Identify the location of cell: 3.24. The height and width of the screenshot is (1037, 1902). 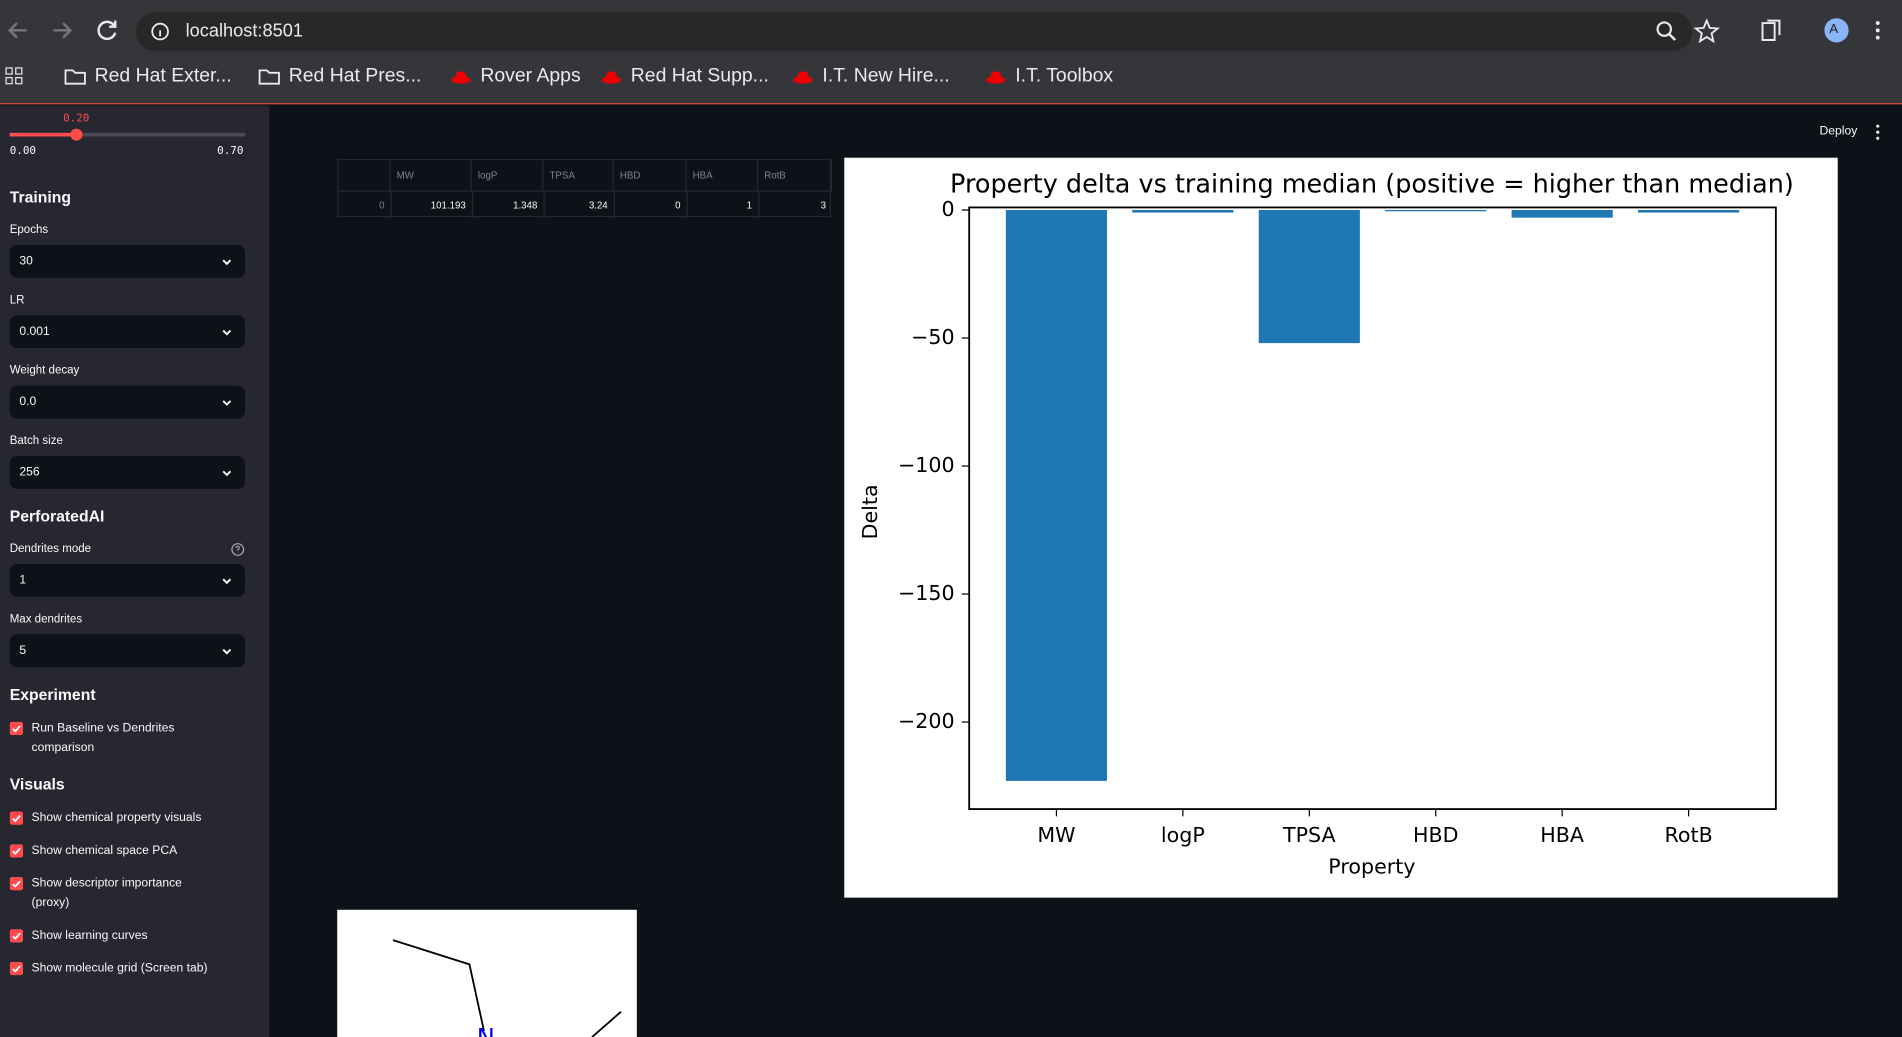
(578, 204).